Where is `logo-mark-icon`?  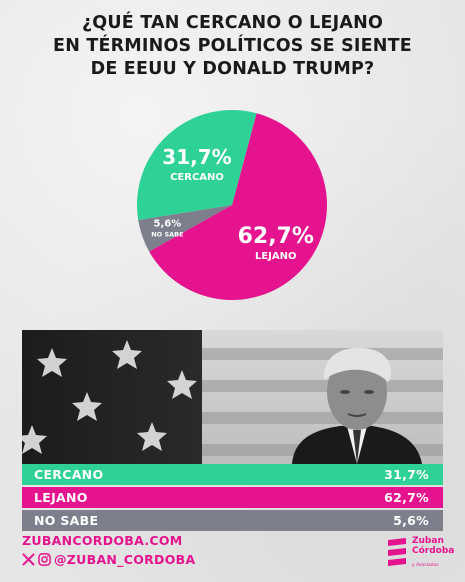 logo-mark-icon is located at coordinates (397, 552).